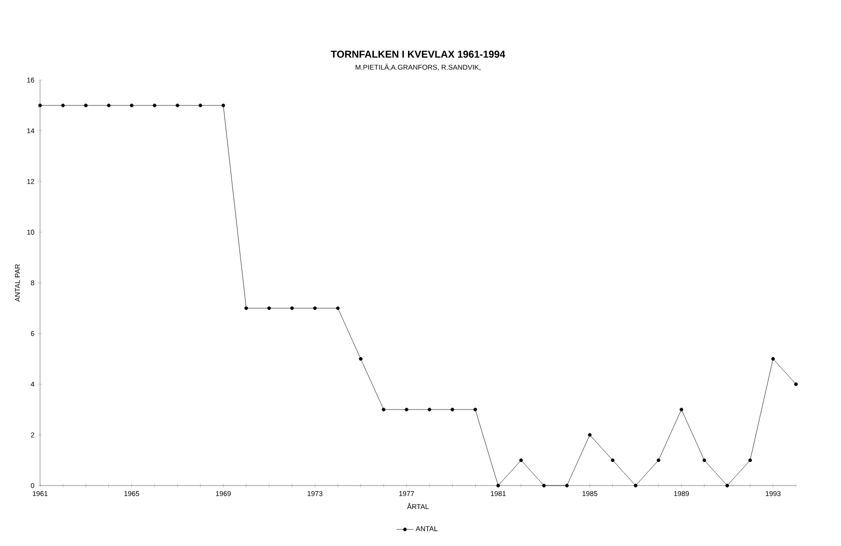 The image size is (841, 546). What do you see at coordinates (418, 54) in the screenshot?
I see `chart-title: TORNFALKEN I KVEVLAX 1961-1994` at bounding box center [418, 54].